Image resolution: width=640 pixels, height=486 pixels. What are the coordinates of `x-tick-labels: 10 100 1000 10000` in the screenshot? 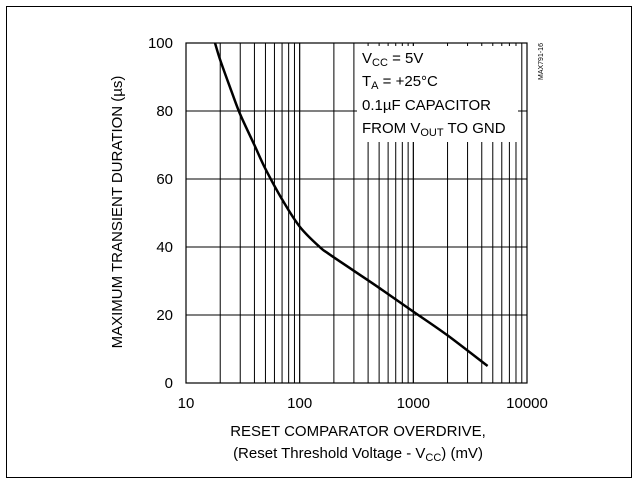 It's located at (363, 403).